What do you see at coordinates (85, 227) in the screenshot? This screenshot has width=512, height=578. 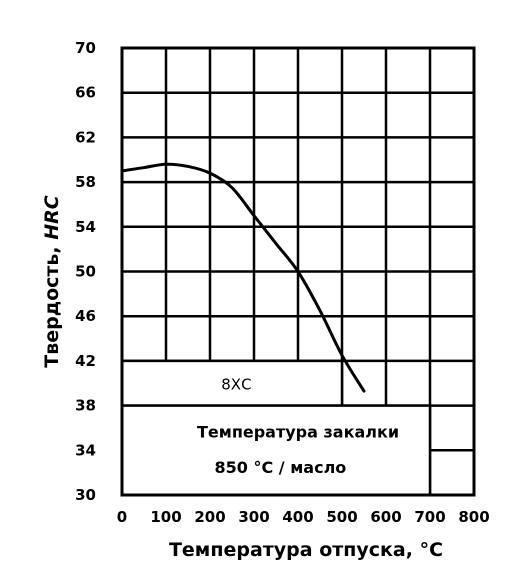 I see `y-tick-label: 54` at bounding box center [85, 227].